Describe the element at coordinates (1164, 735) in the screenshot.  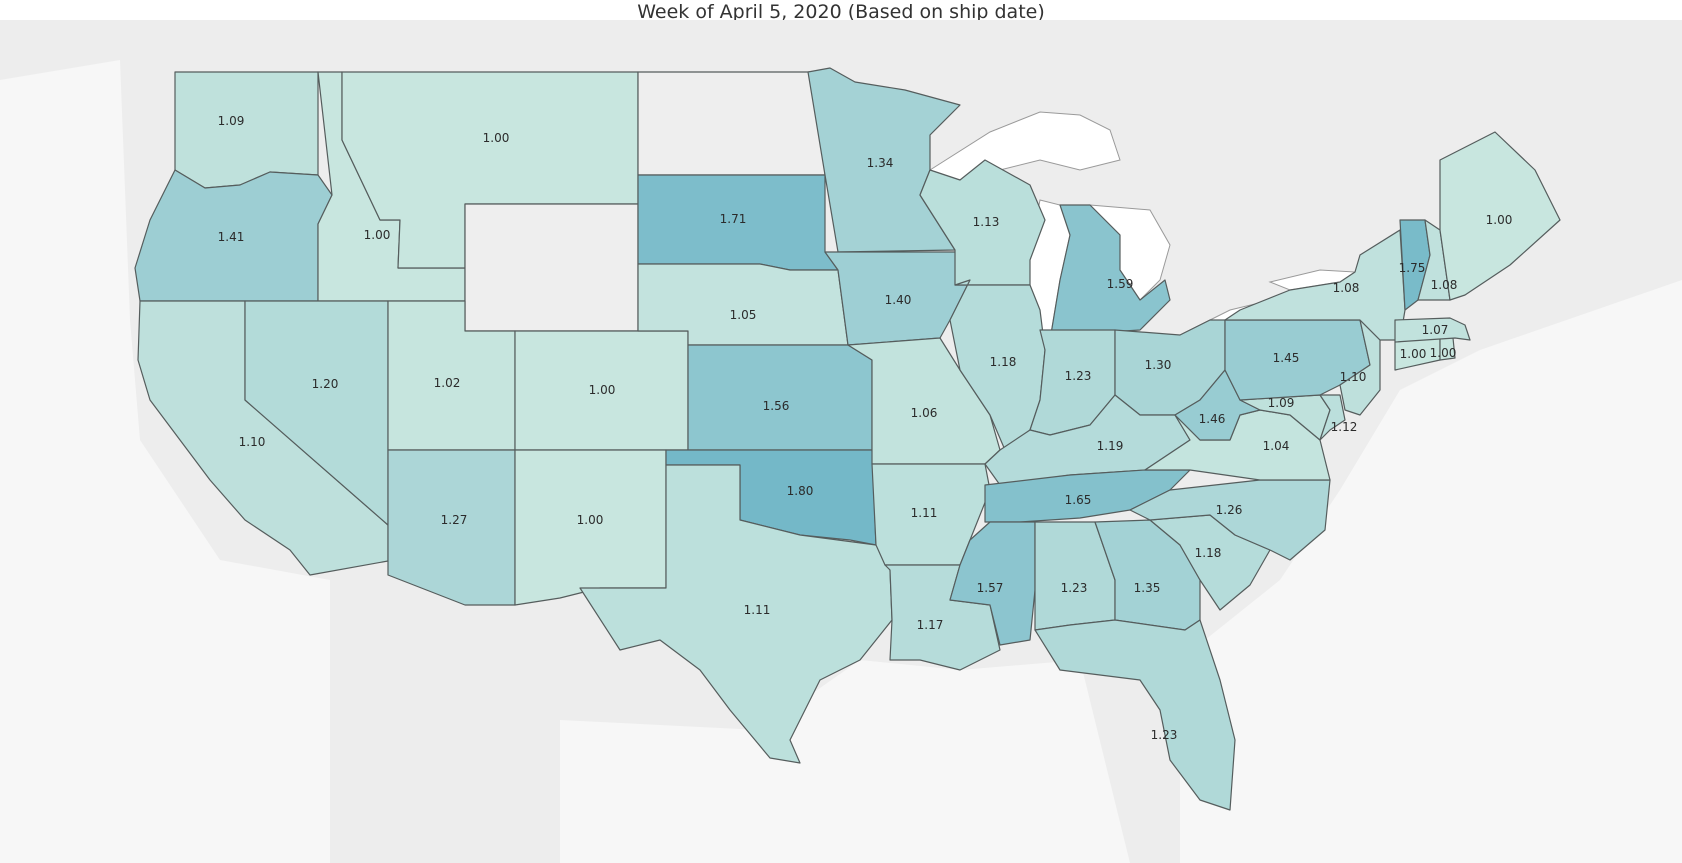
I see `state-label-fl: 1.23` at that location.